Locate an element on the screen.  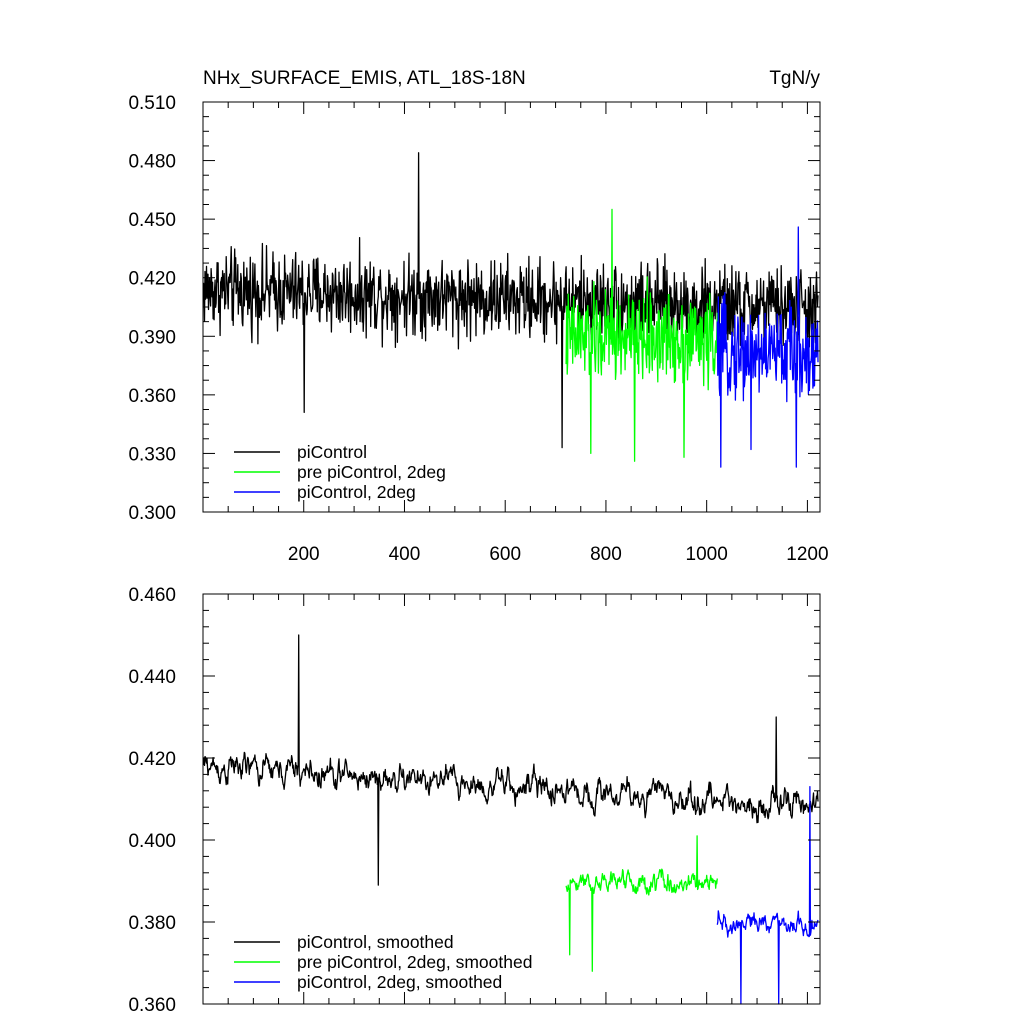
bottom-legend-label-3: piControl, 2deg, smoothed is located at coordinates (399, 982).